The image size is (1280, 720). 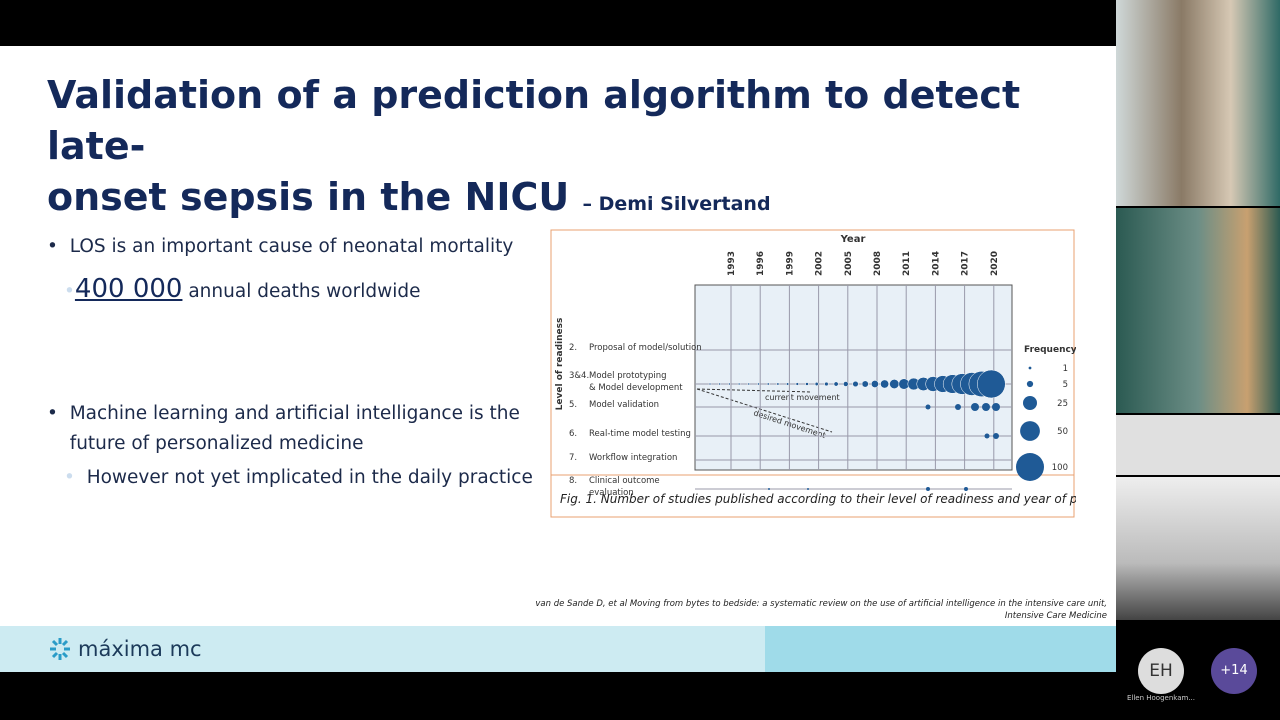 What do you see at coordinates (732, 263) in the screenshot?
I see `year-label: 1993` at bounding box center [732, 263].